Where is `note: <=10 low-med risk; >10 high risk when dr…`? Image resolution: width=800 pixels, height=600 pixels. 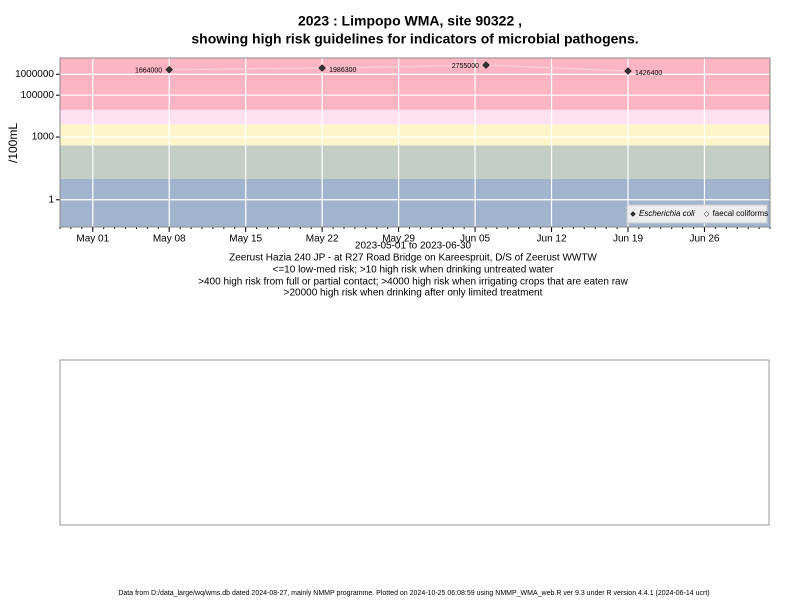
note: <=10 low-med risk; >10 high risk when dr… is located at coordinates (414, 270).